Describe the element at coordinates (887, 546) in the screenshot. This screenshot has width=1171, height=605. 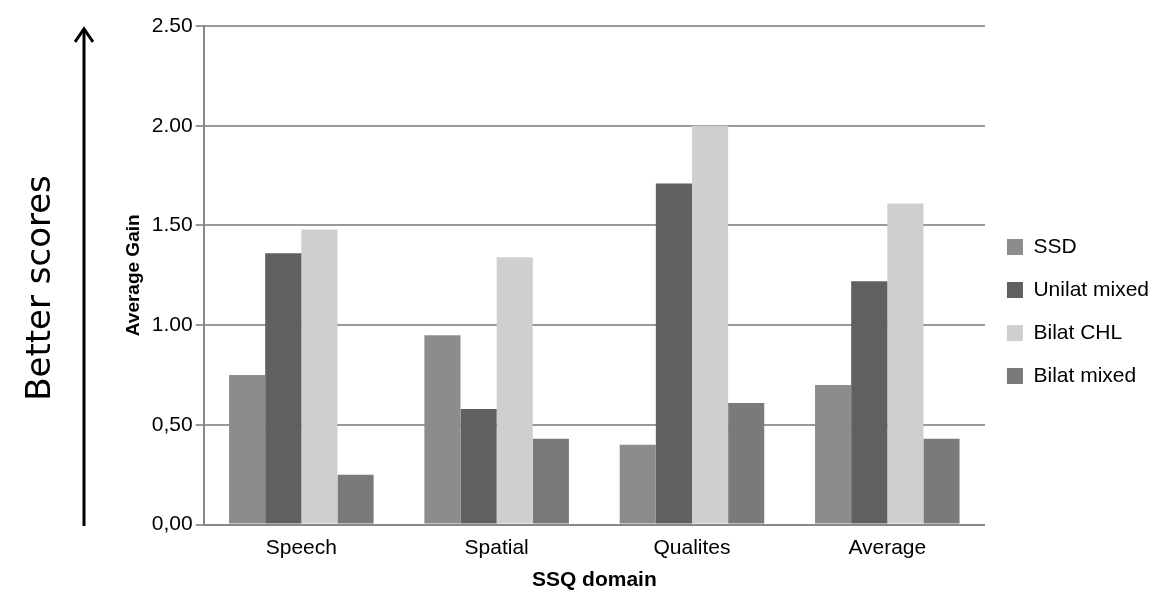
I see `x-tick-label: Average` at that location.